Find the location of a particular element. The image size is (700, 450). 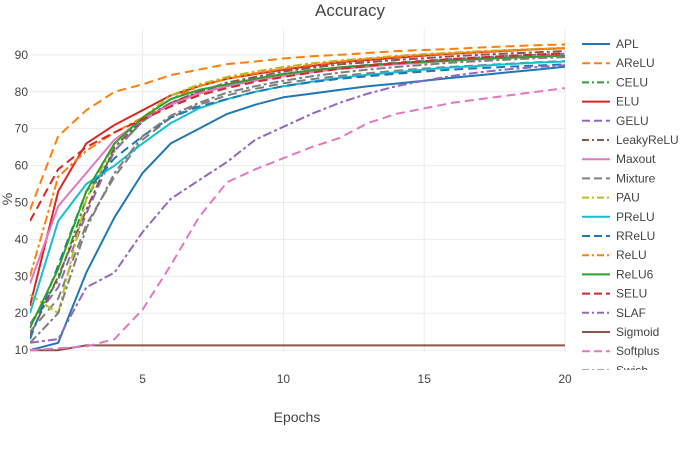

x-tick-label: 10 is located at coordinates (284, 379).